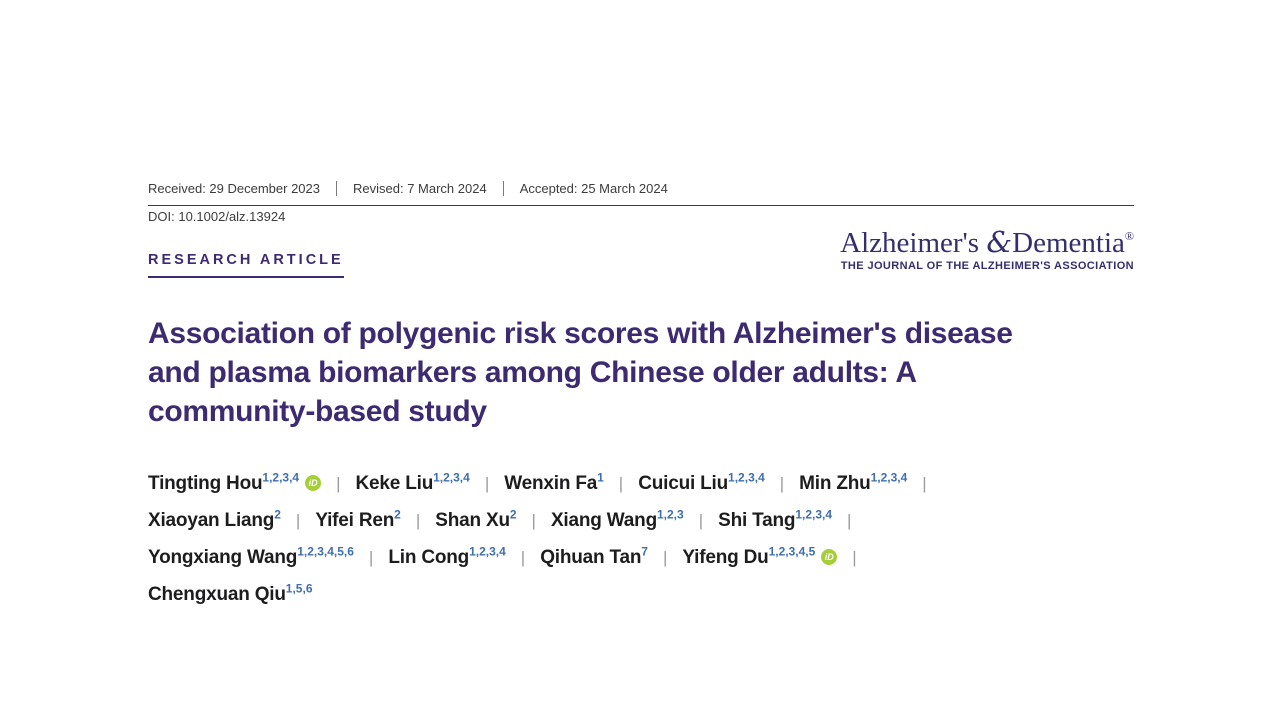 The height and width of the screenshot is (720, 1280). I want to click on author: Wenxin Fa1, so click(554, 483).